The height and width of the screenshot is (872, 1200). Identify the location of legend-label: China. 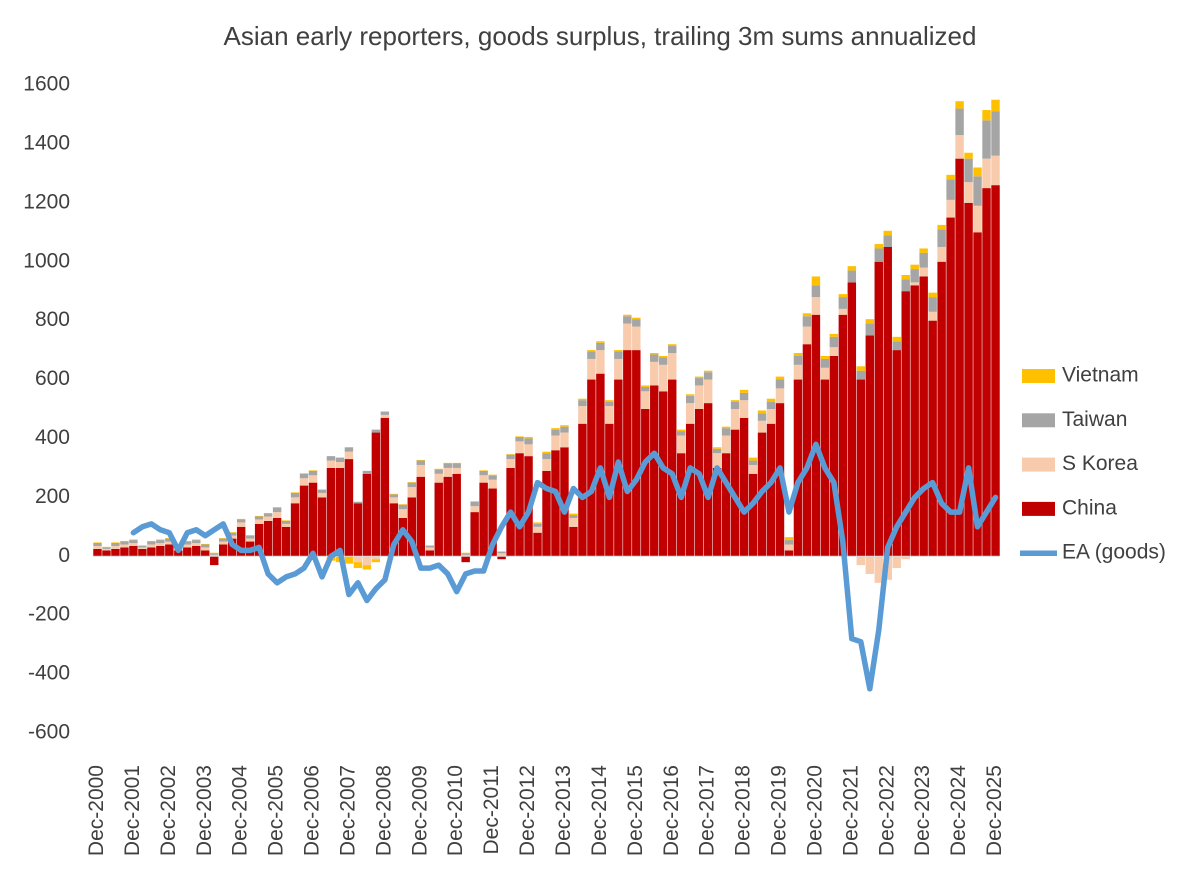
(1089, 507).